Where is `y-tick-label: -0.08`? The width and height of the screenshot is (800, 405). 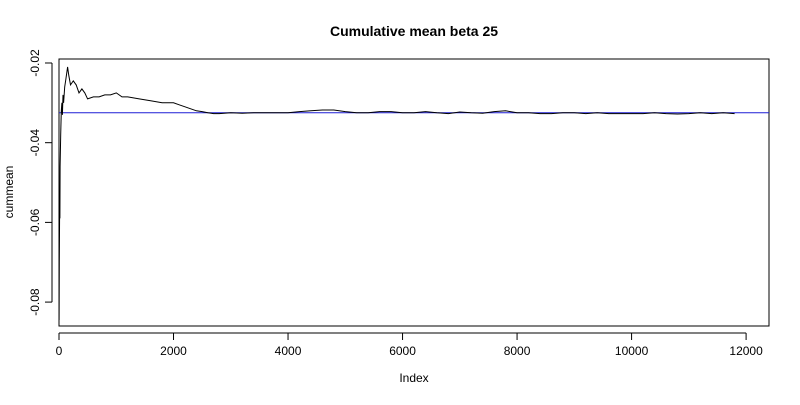 y-tick-label: -0.08 is located at coordinates (35, 302).